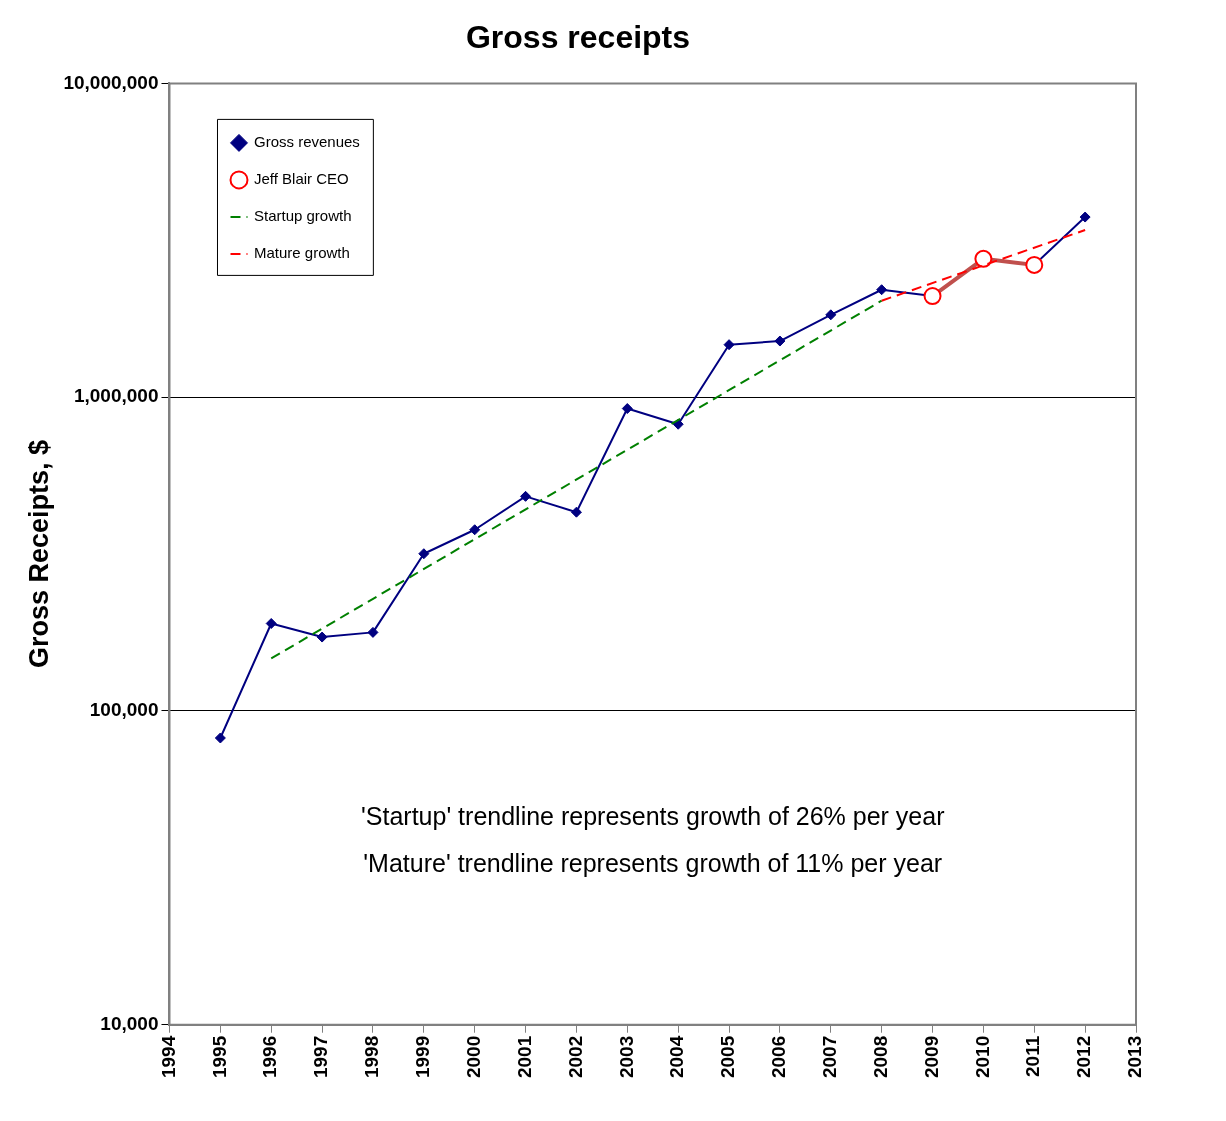 The height and width of the screenshot is (1121, 1226). I want to click on x-tick-label: 1999, so click(423, 1057).